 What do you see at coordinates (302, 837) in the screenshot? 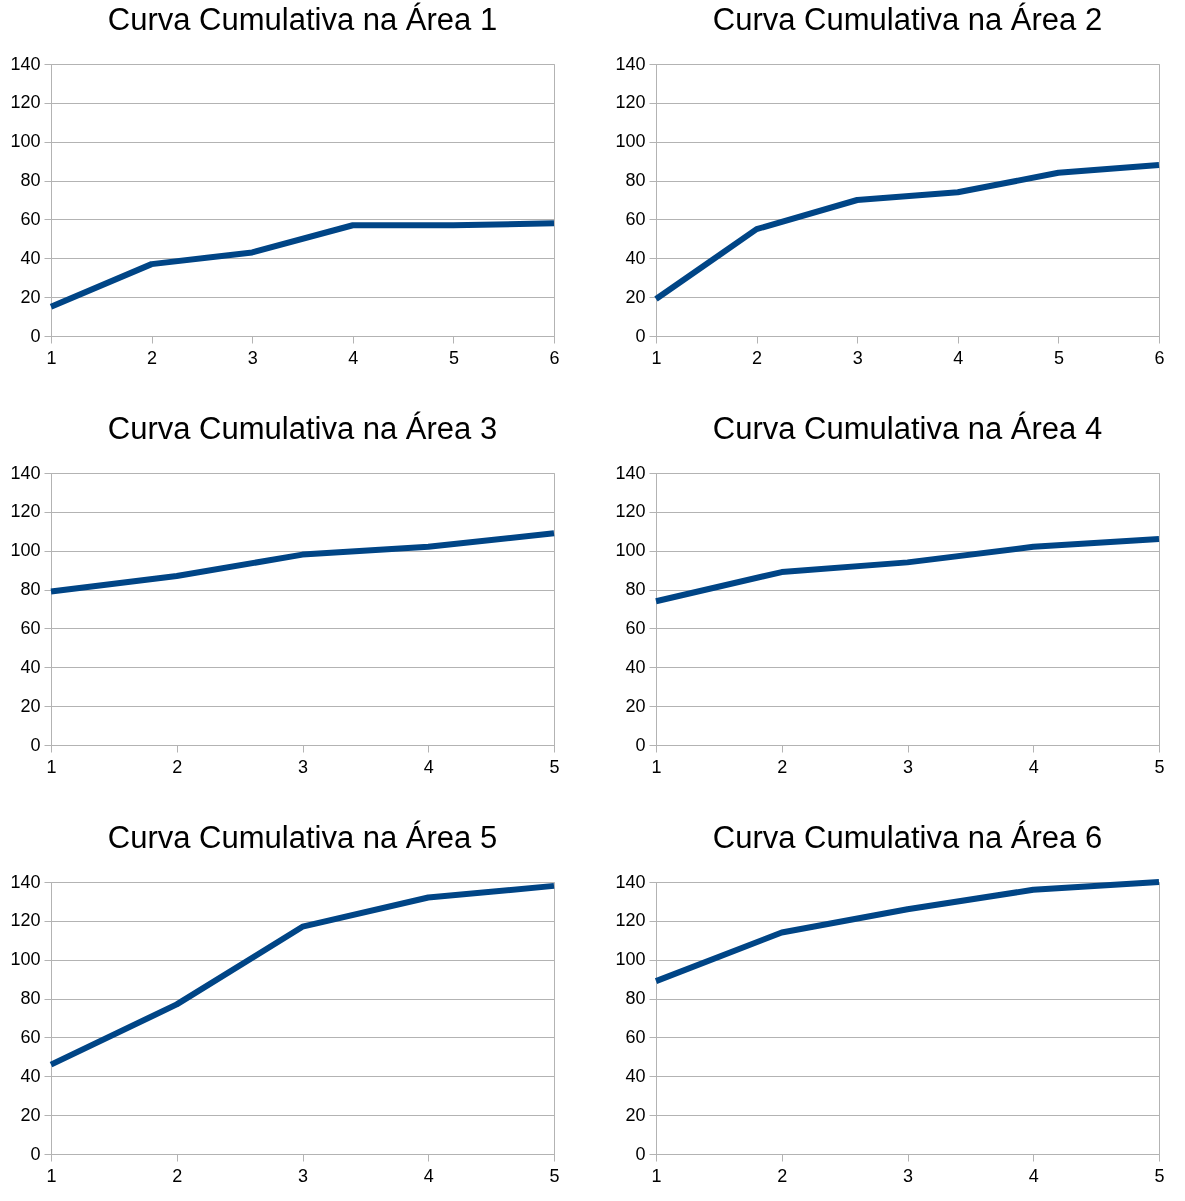
I see `chart-title: Curva Cumulativa na Área 5` at bounding box center [302, 837].